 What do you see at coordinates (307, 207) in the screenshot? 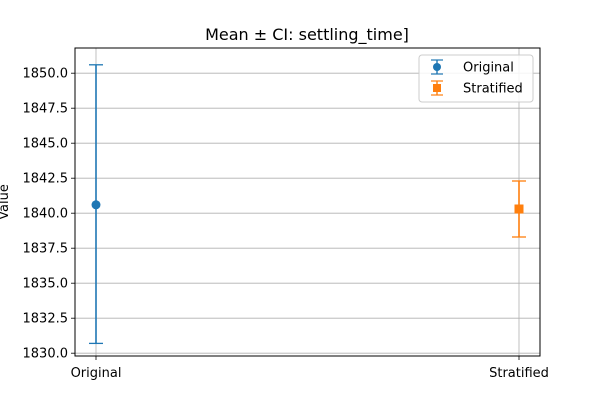
I see `mean-markers` at bounding box center [307, 207].